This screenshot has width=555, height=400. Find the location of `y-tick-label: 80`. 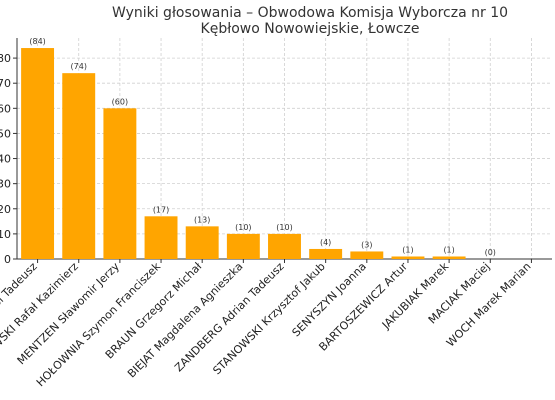

y-tick-label: 80 is located at coordinates (5, 58).